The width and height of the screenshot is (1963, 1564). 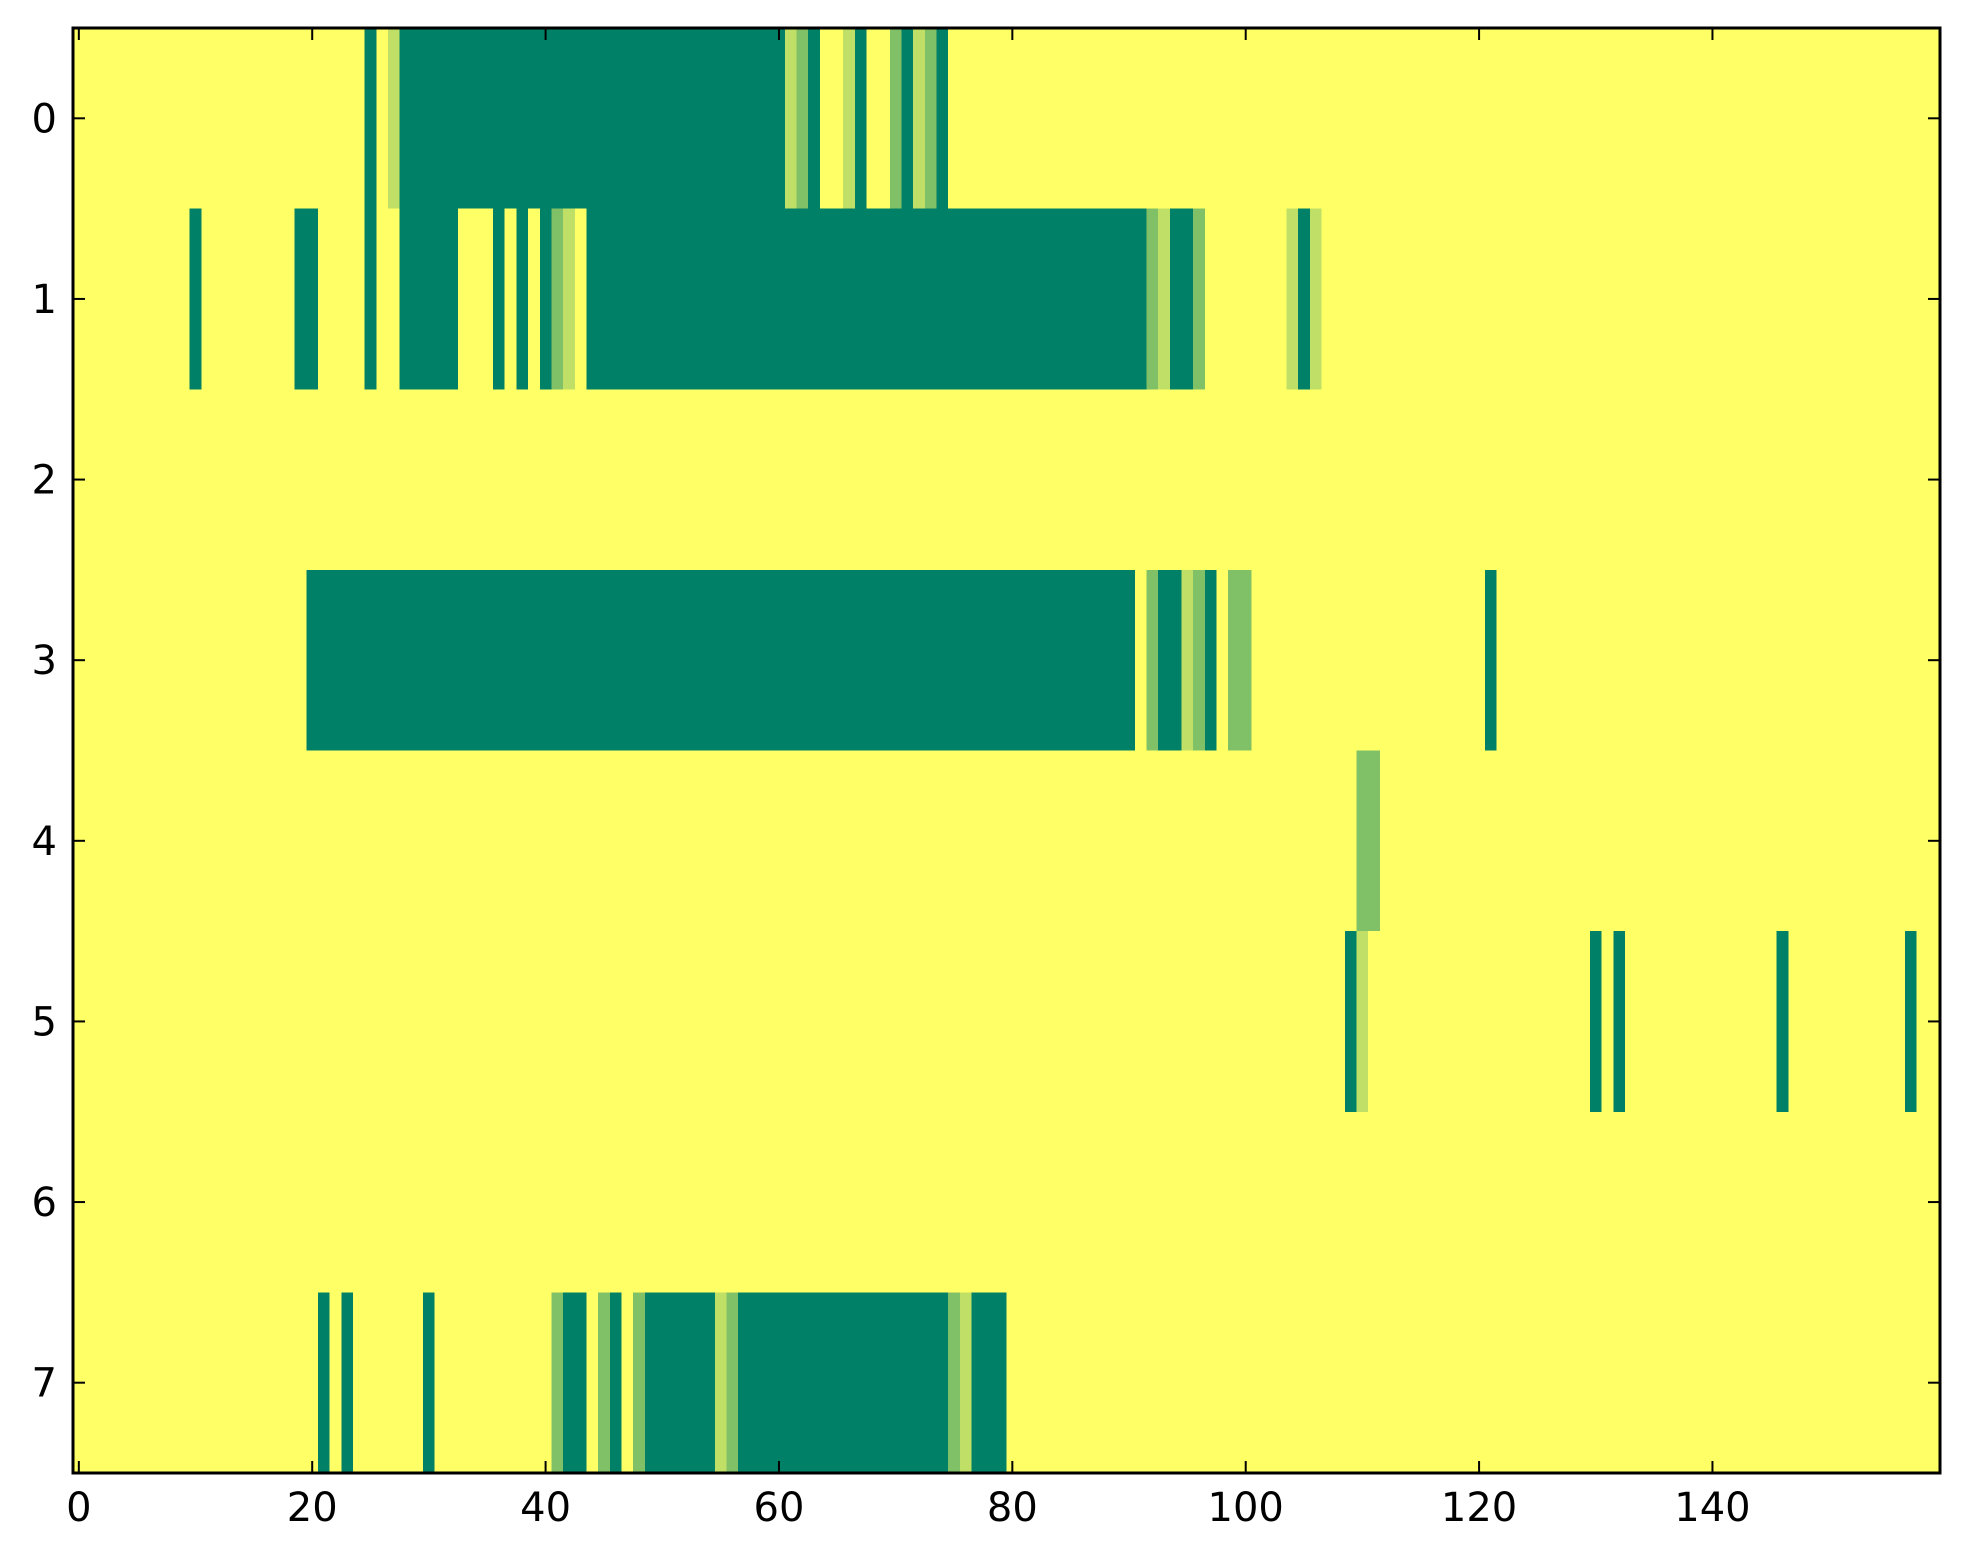 What do you see at coordinates (44, 300) in the screenshot?
I see `y-tick-label: 1` at bounding box center [44, 300].